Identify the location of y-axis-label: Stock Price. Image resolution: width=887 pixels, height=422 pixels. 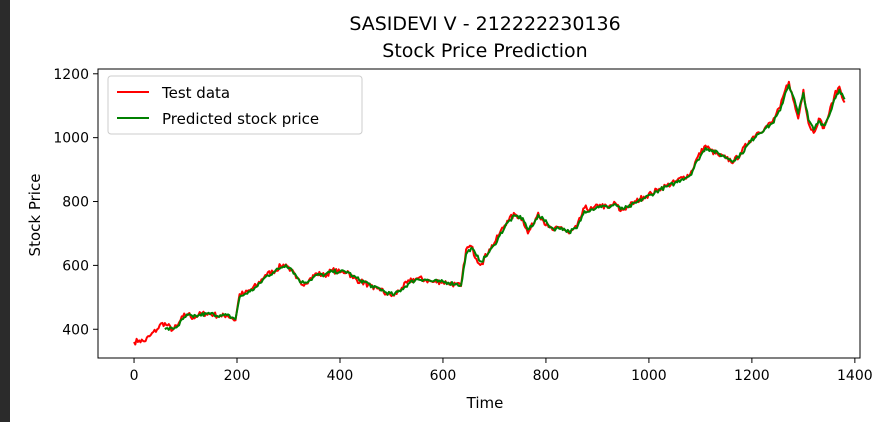
(35, 215).